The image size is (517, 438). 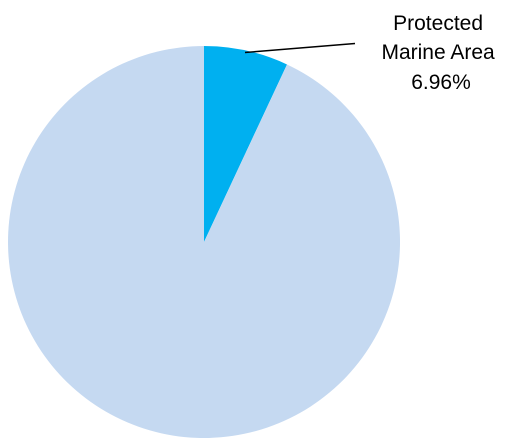 What do you see at coordinates (300, 48) in the screenshot?
I see `slice-leader-line` at bounding box center [300, 48].